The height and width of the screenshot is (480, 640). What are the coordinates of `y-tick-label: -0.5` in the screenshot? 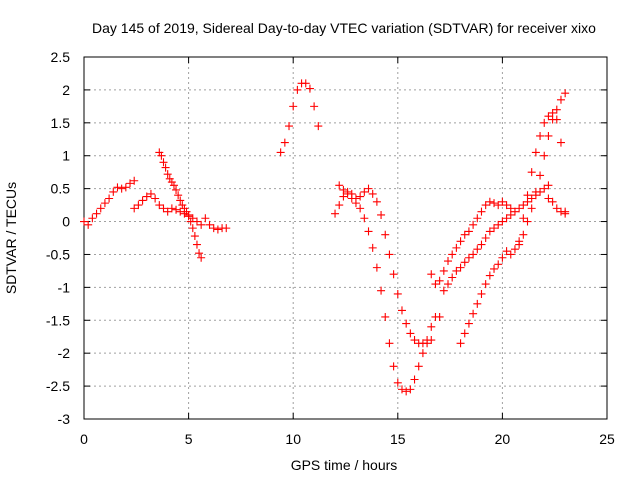 It's located at (58, 254).